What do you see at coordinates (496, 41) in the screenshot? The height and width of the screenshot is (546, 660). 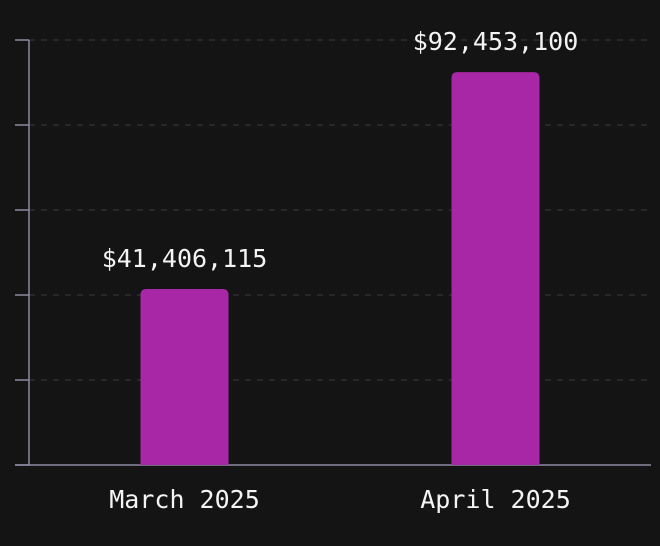 I see `data-label: $92,453,100` at bounding box center [496, 41].